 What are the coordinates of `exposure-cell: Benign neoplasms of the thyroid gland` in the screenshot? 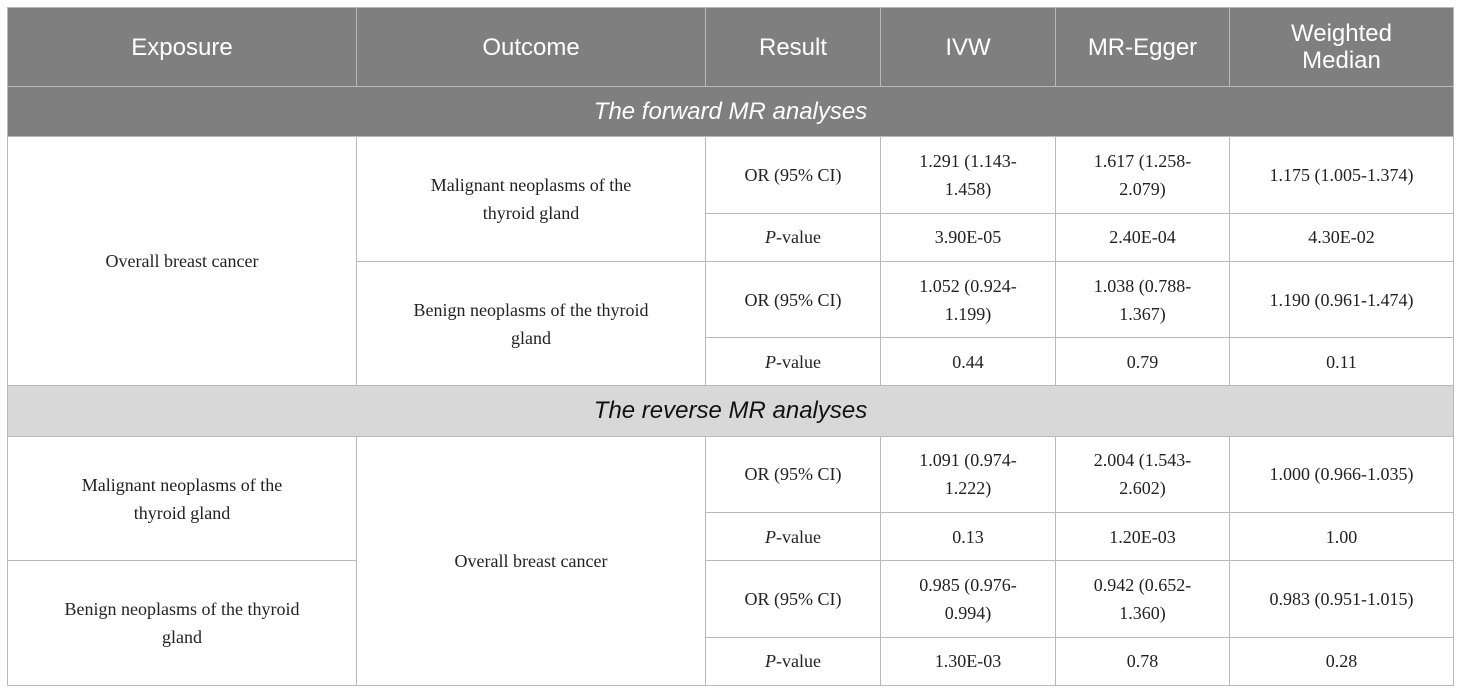 It's located at (182, 623).